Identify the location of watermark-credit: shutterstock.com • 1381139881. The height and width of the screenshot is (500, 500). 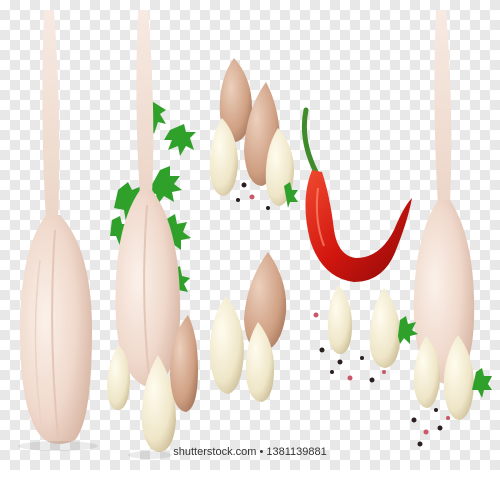
(250, 452).